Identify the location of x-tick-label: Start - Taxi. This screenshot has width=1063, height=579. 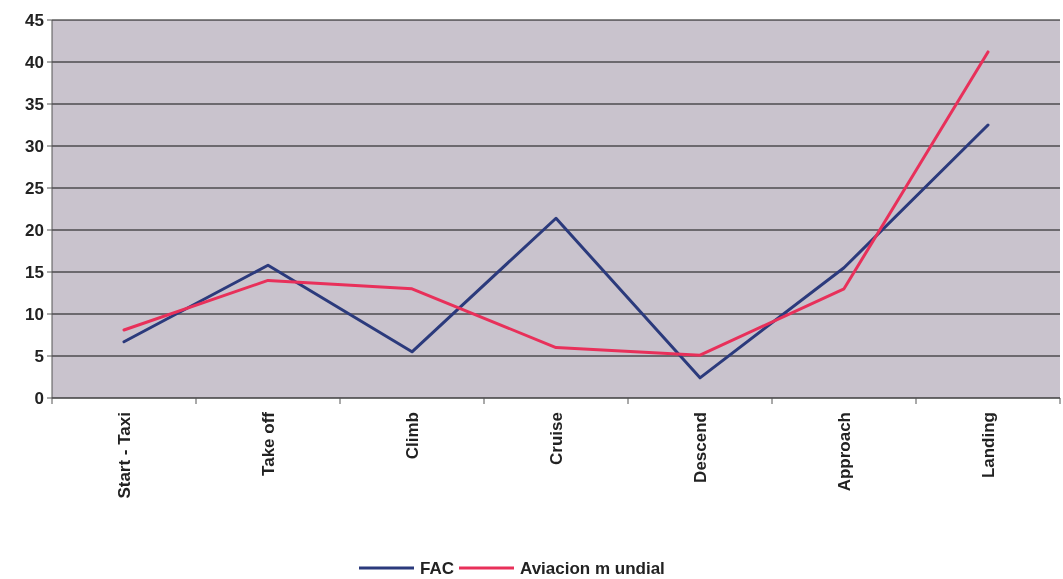
(124, 455).